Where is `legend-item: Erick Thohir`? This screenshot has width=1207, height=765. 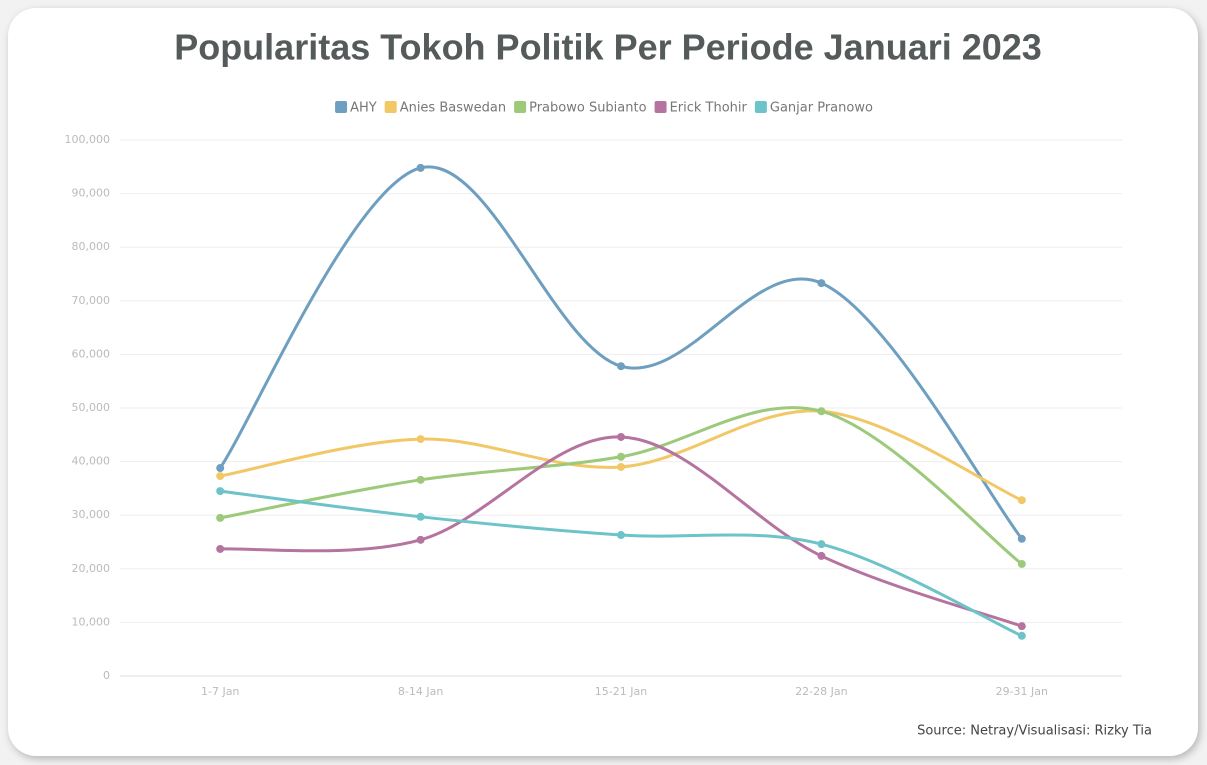
legend-item: Erick Thohir is located at coordinates (701, 108).